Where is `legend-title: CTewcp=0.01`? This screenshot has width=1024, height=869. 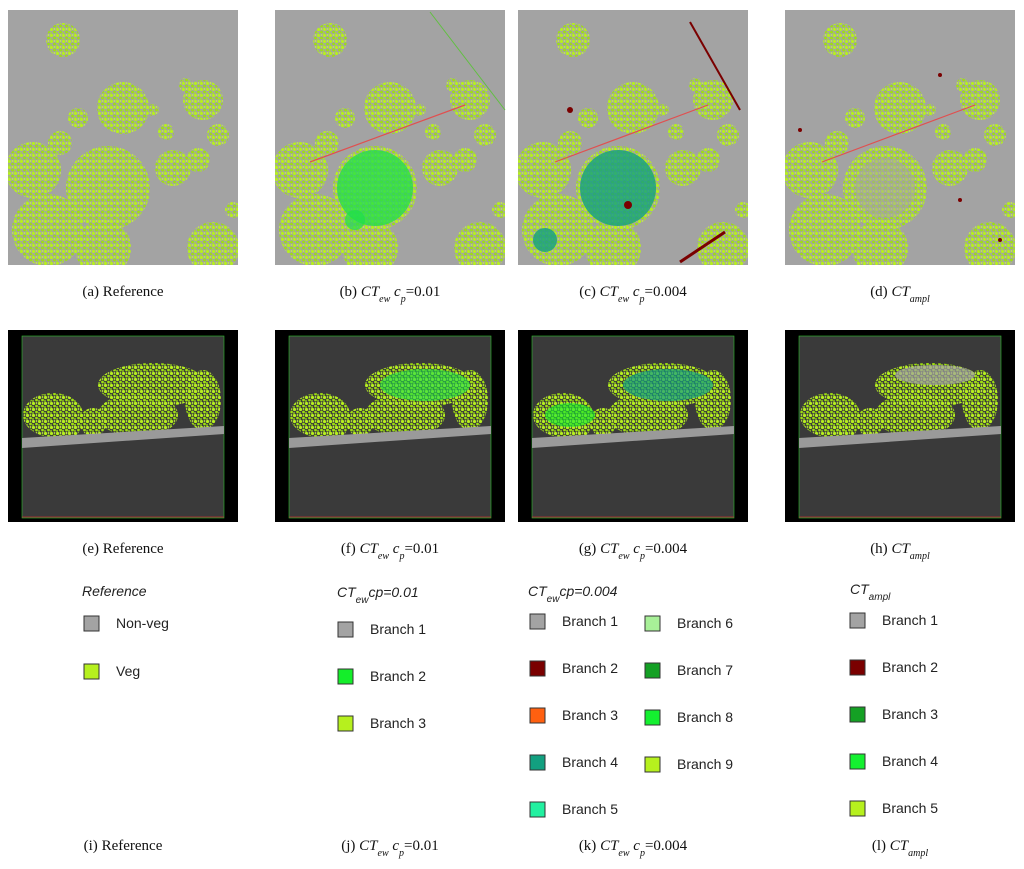 legend-title: CTewcp=0.01 is located at coordinates (378, 595).